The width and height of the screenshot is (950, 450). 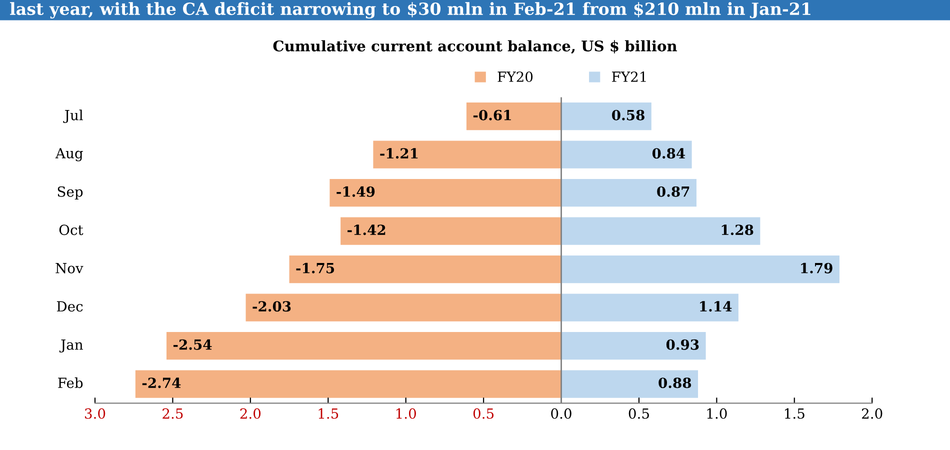 What do you see at coordinates (71, 230) in the screenshot?
I see `y-tick-label: Oct` at bounding box center [71, 230].